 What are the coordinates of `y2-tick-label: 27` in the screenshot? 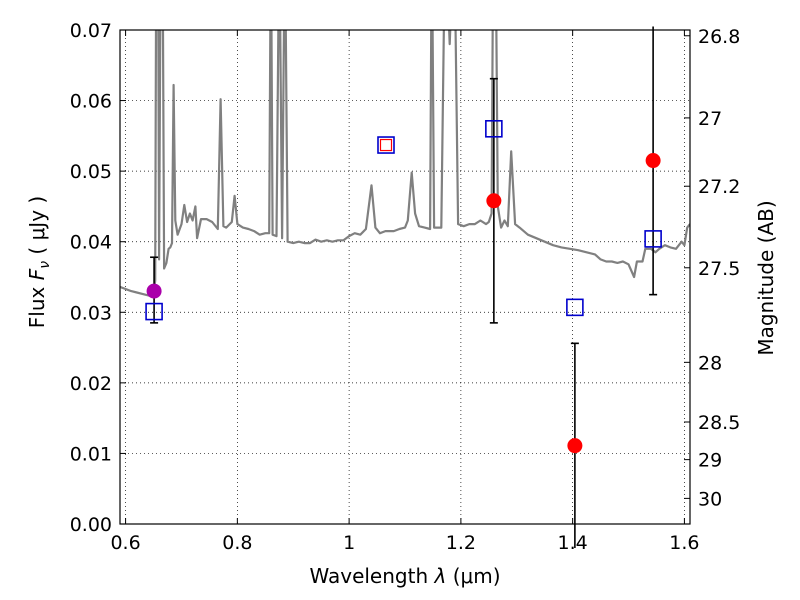 It's located at (710, 119).